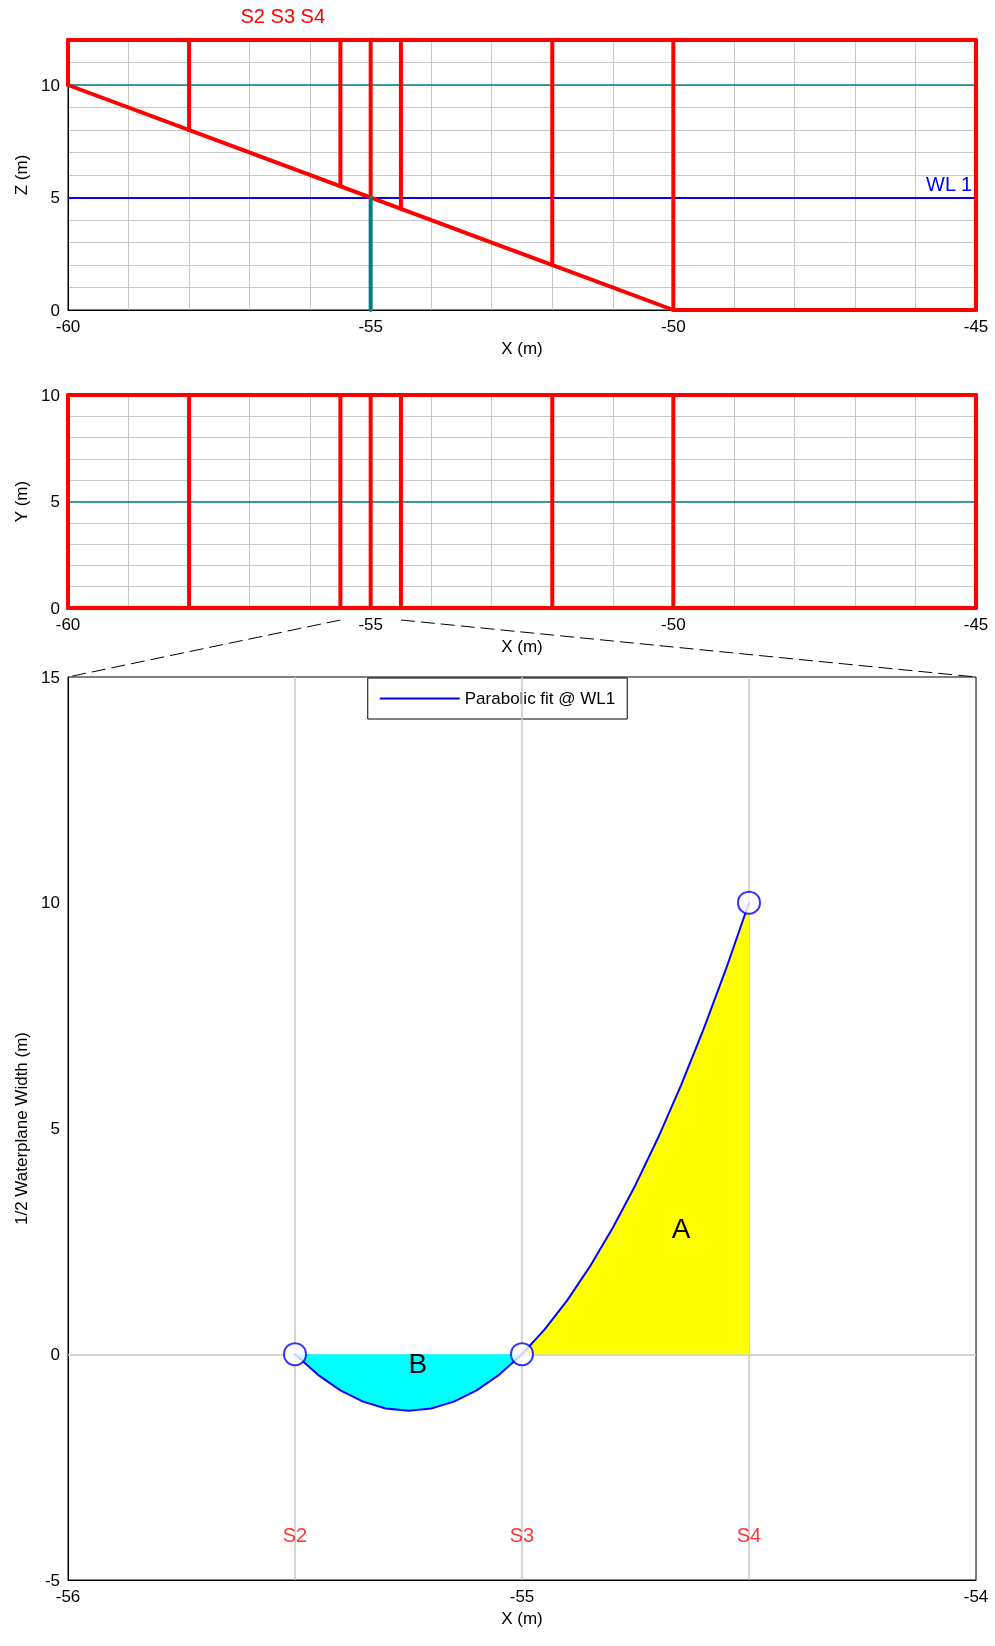  Describe the element at coordinates (283, 16) in the screenshot. I see `text: S2 S3 S4` at that location.